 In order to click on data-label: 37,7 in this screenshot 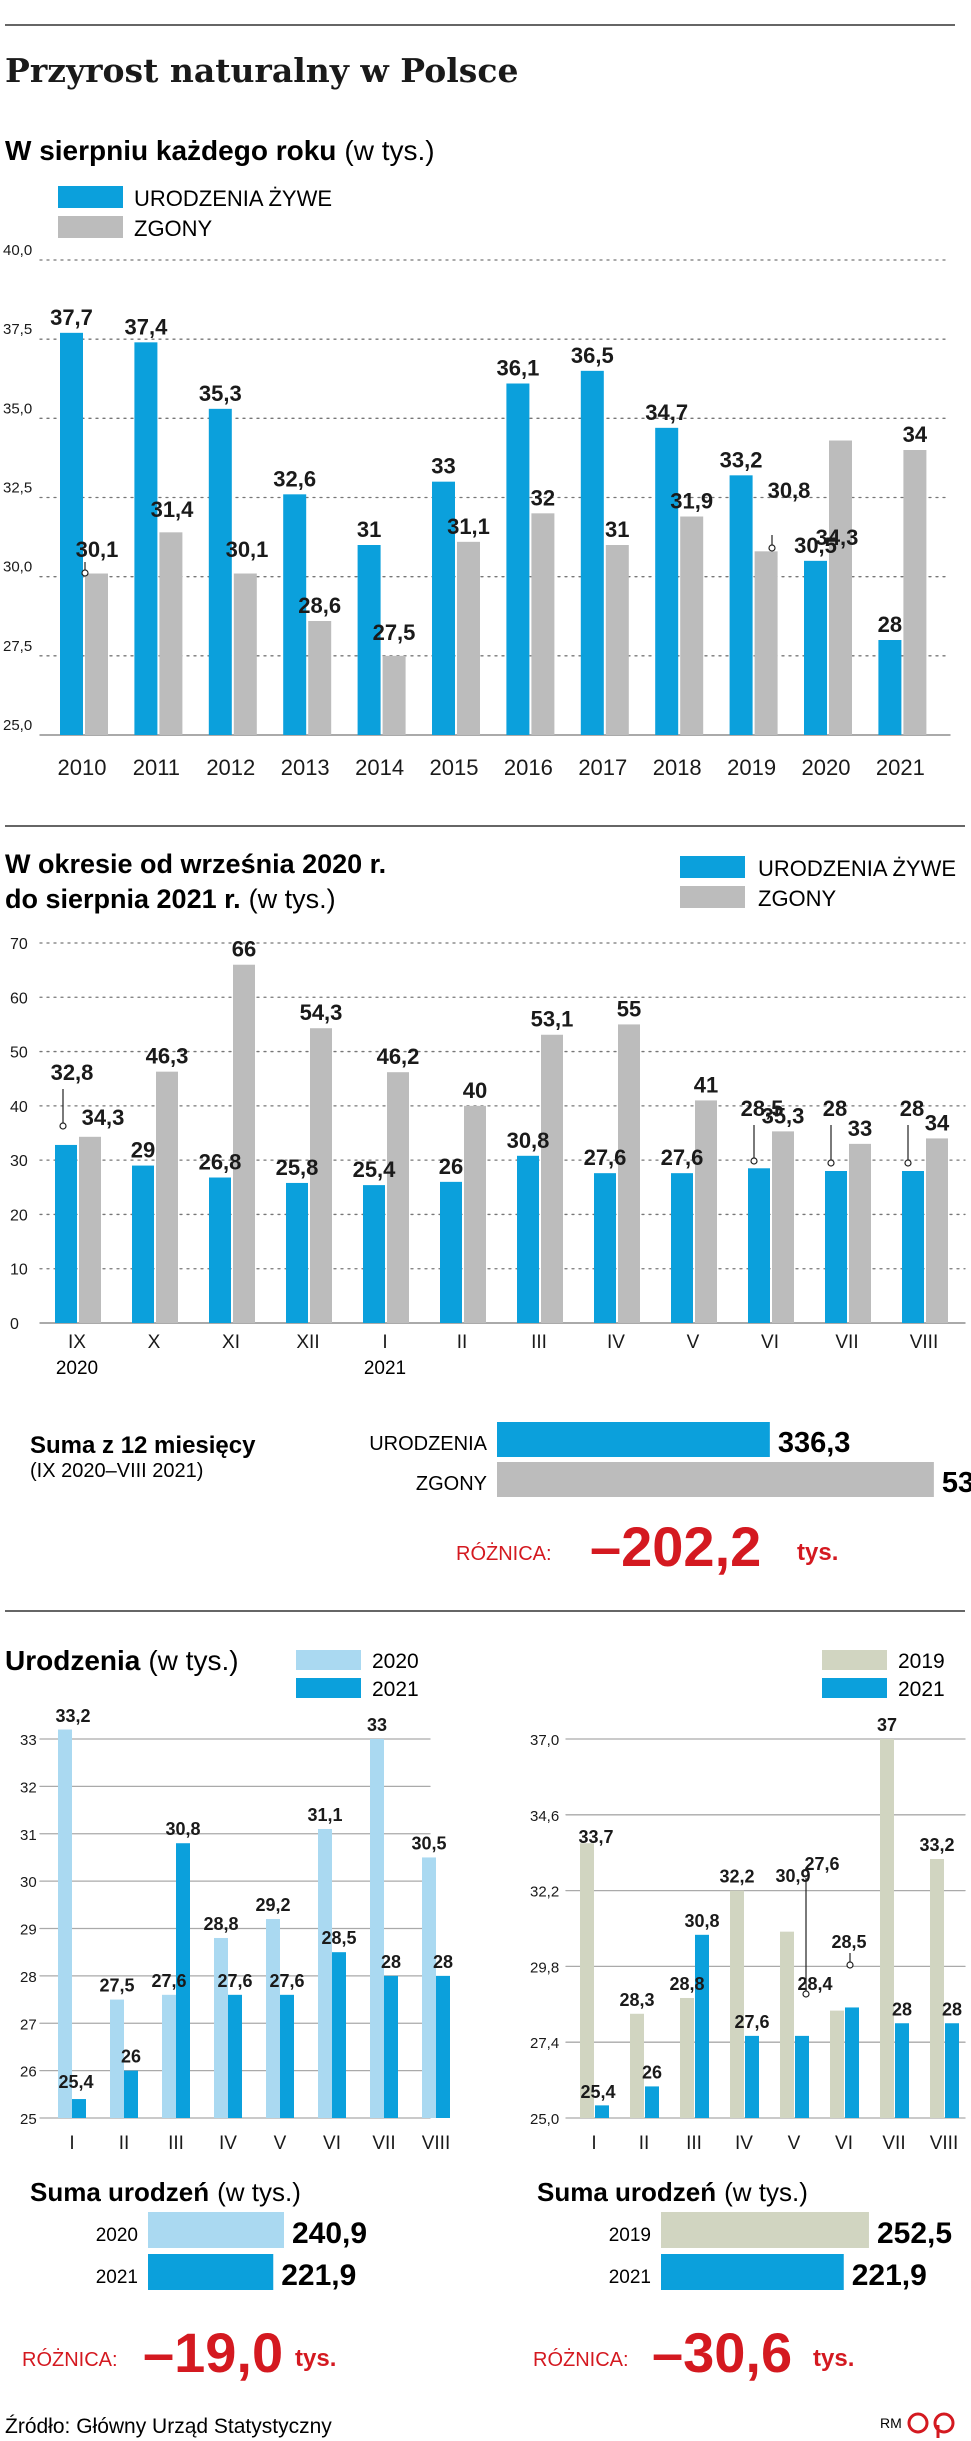, I will do `click(71, 317)`.